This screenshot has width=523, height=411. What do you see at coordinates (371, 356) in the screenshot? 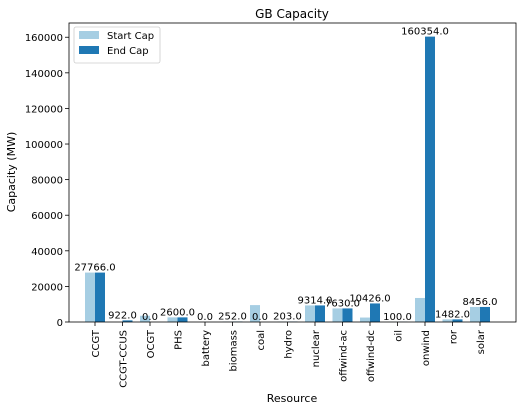
I see `x-tick-label: offwind-dc` at bounding box center [371, 356].